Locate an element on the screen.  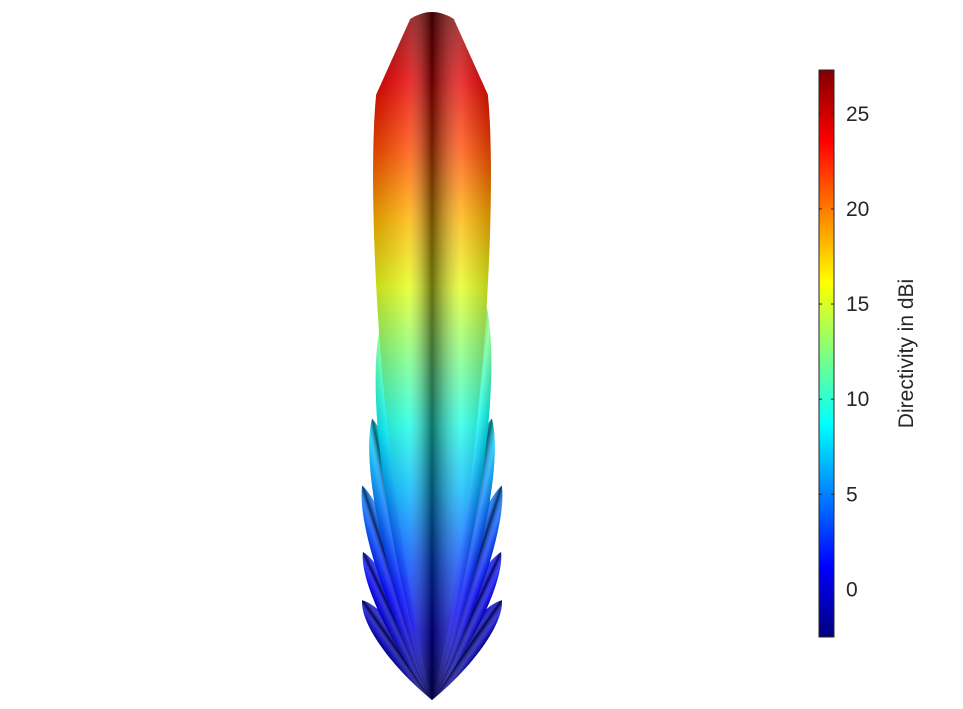
colorbar: 0 5 10 15 20 25 Directivity in dBi is located at coordinates (868, 353).